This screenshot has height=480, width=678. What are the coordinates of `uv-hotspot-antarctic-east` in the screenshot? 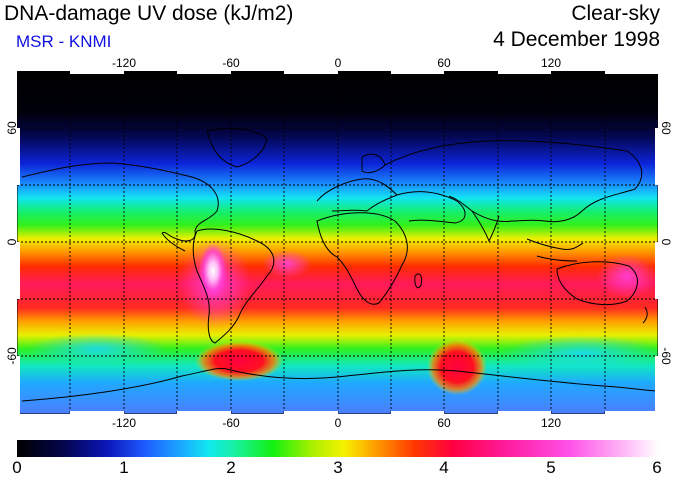 It's located at (457, 367).